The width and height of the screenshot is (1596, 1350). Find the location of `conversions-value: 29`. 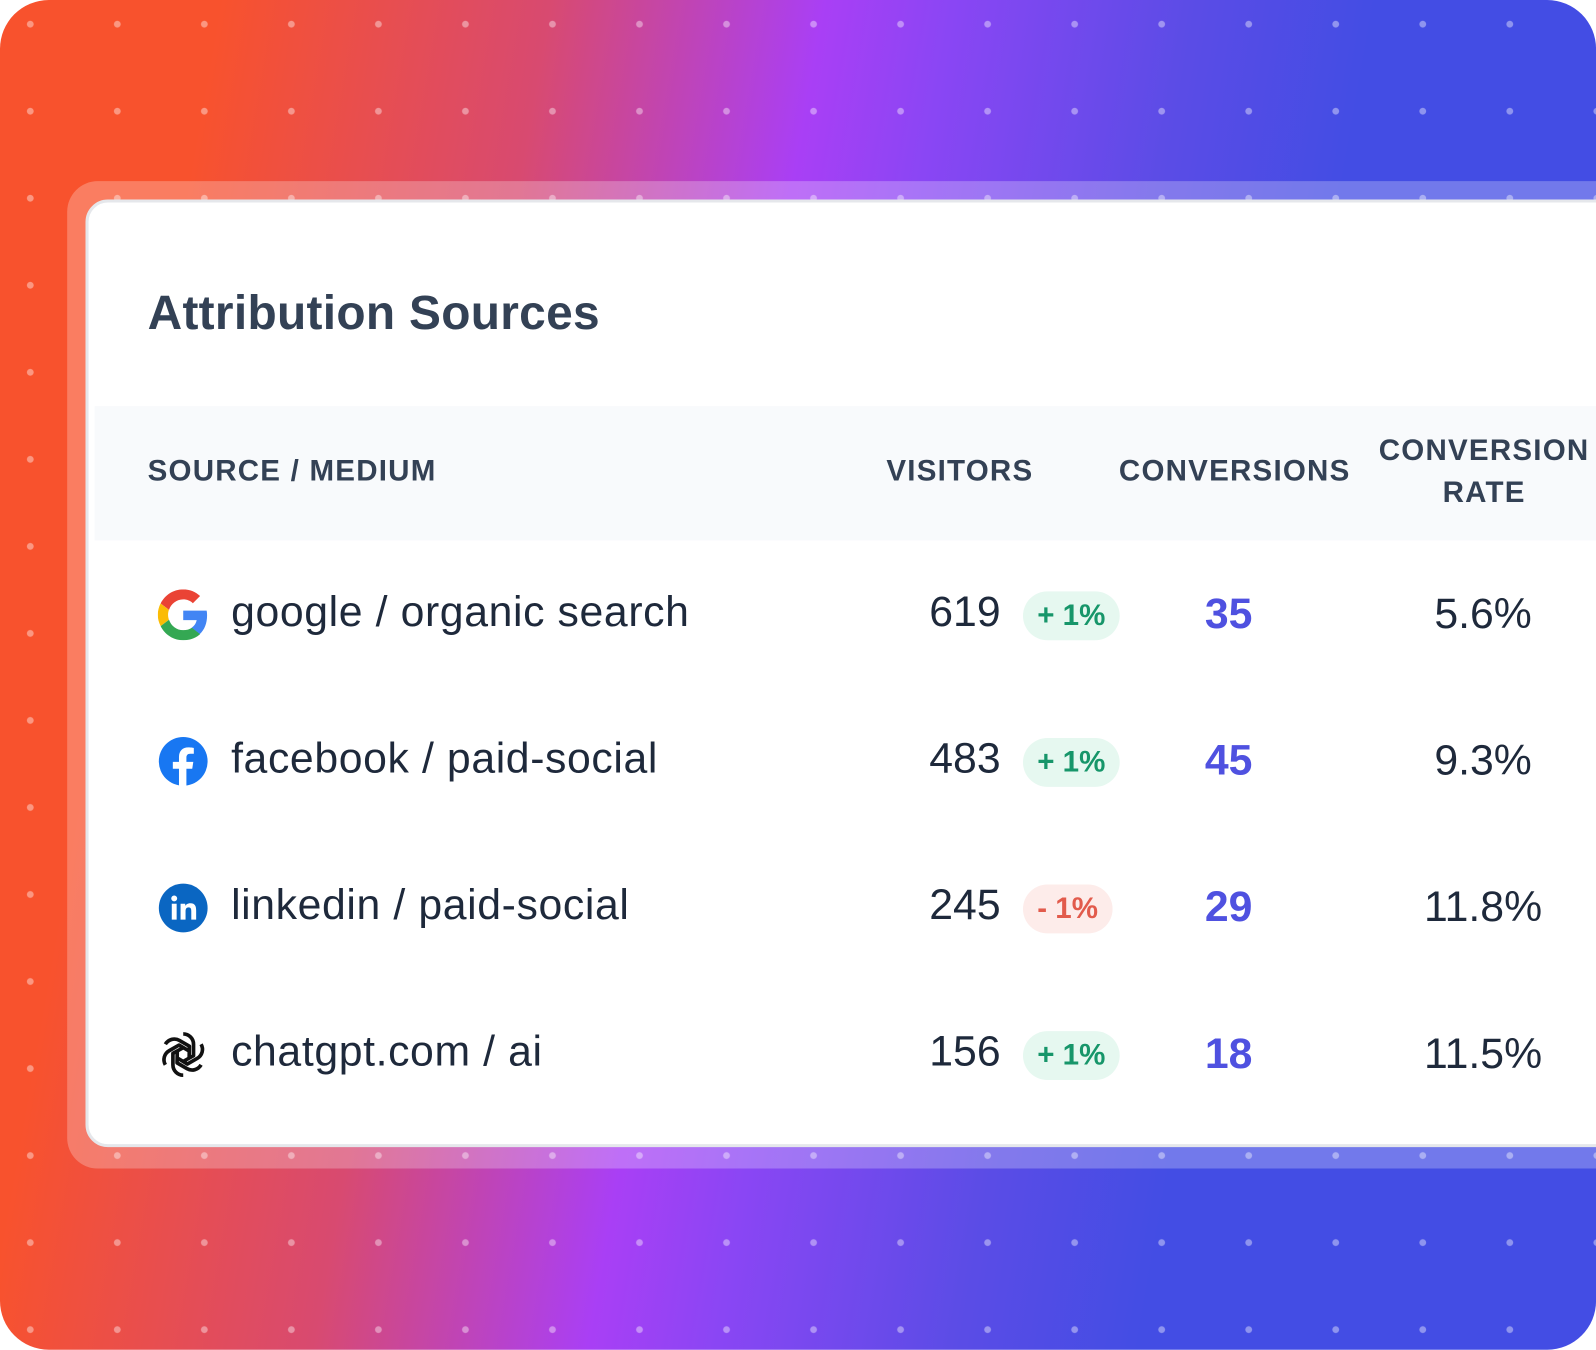

conversions-value: 29 is located at coordinates (1228, 906).